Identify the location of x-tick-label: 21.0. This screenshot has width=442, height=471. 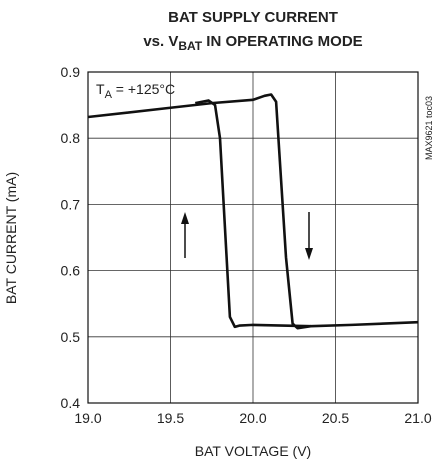
(417, 418).